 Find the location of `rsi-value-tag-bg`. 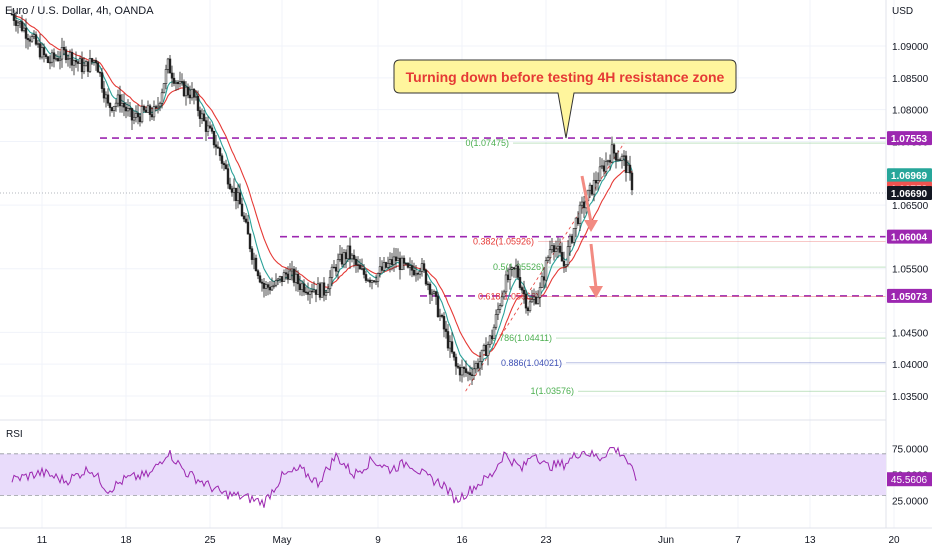

rsi-value-tag-bg is located at coordinates (909, 479).